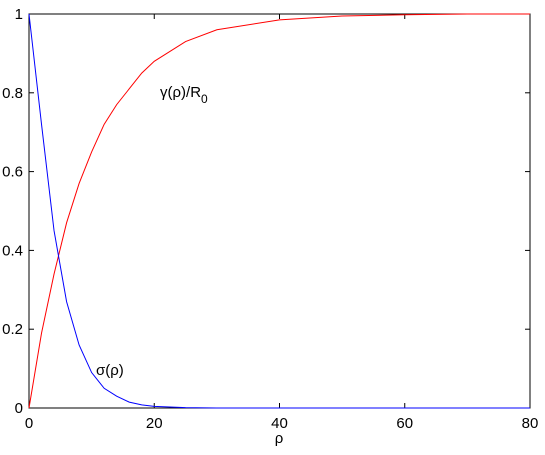 This screenshot has width=545, height=455. I want to click on y-tick-label: 0.2, so click(12, 329).